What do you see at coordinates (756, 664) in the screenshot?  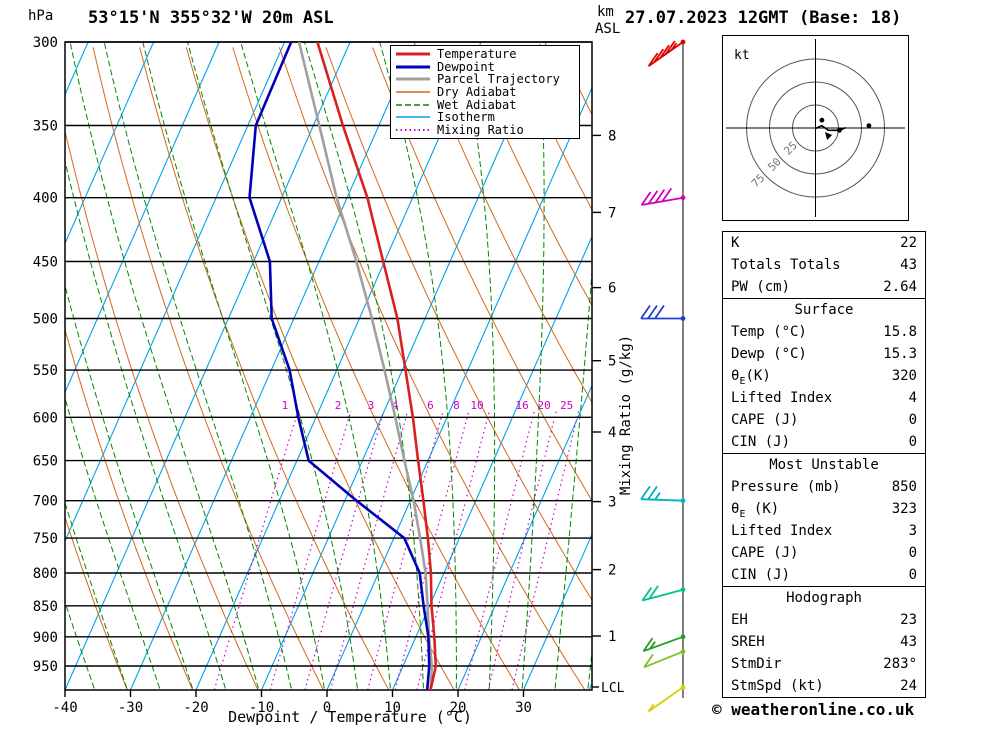 I see `stats-label: StmDir` at bounding box center [756, 664].